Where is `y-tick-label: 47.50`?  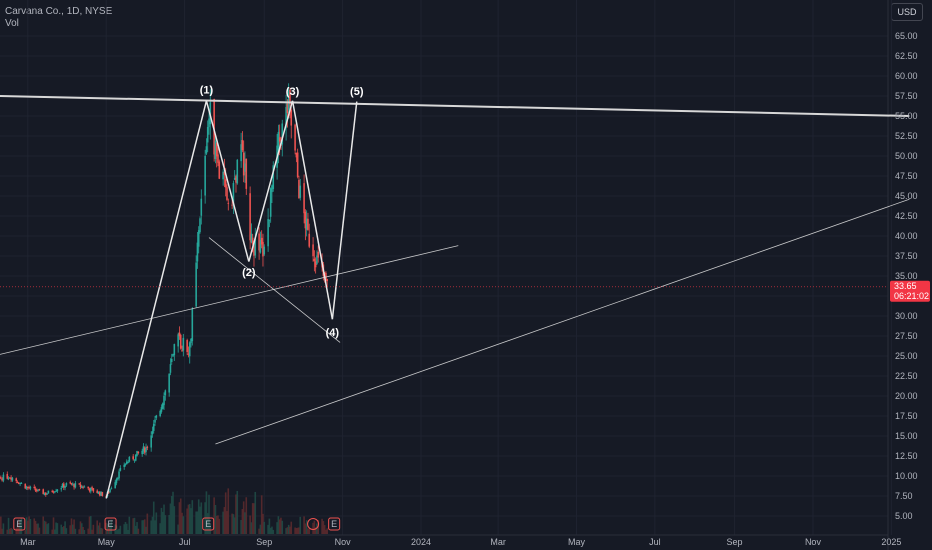 y-tick-label: 47.50 is located at coordinates (906, 176).